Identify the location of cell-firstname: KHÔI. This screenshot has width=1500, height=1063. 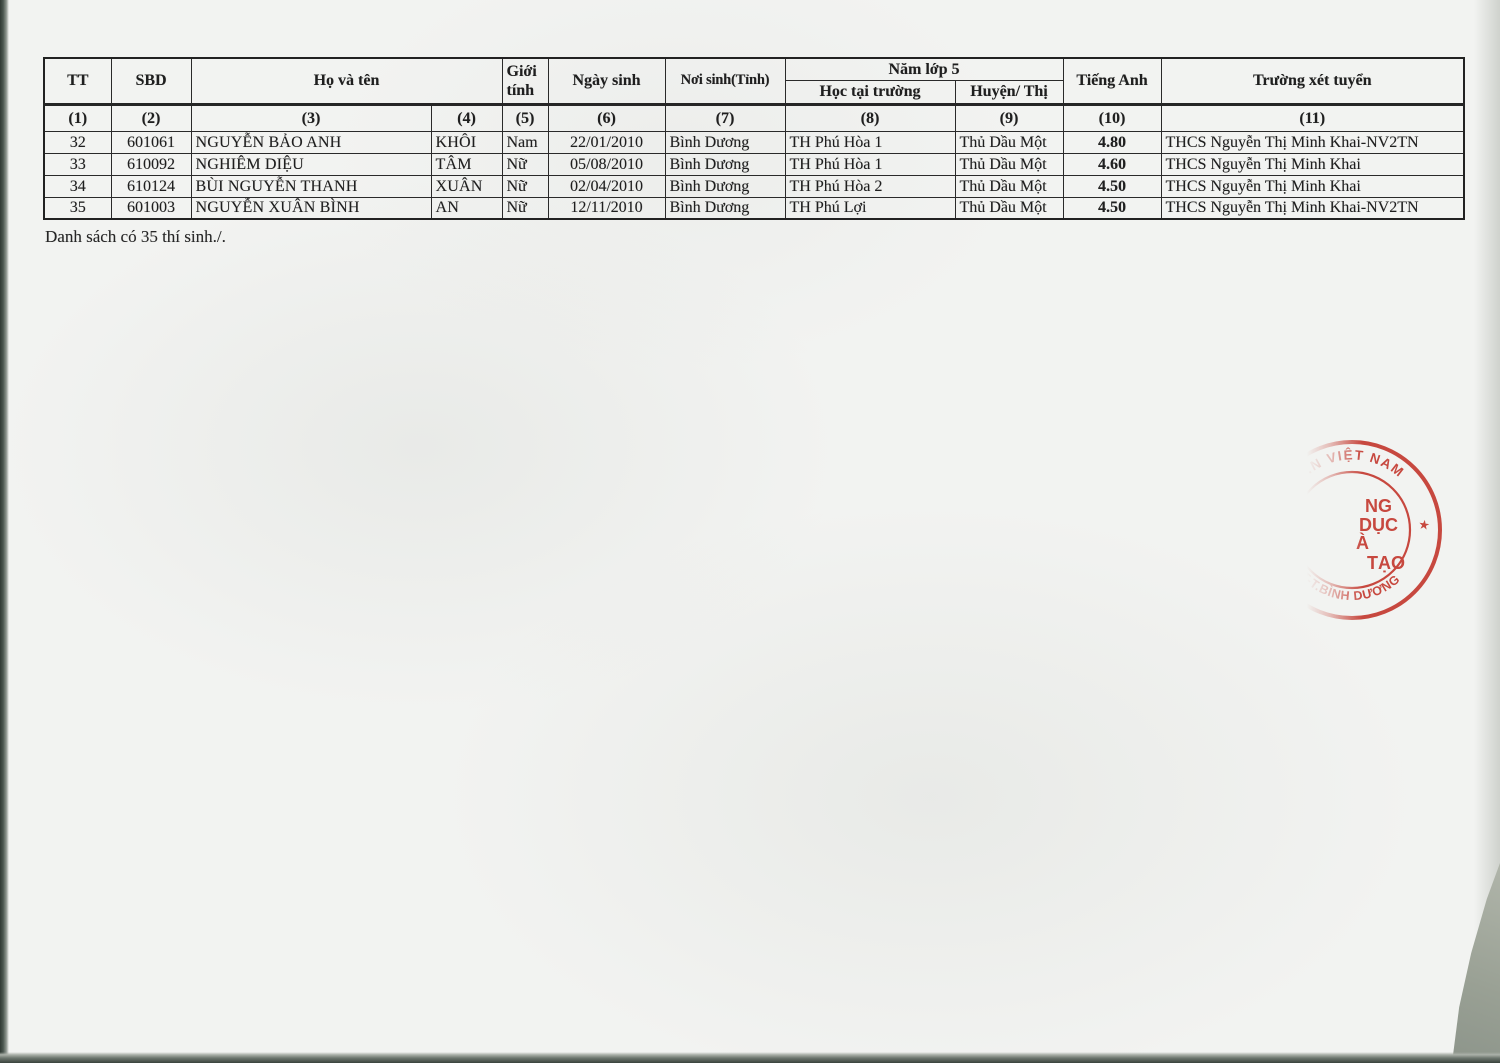
(466, 142).